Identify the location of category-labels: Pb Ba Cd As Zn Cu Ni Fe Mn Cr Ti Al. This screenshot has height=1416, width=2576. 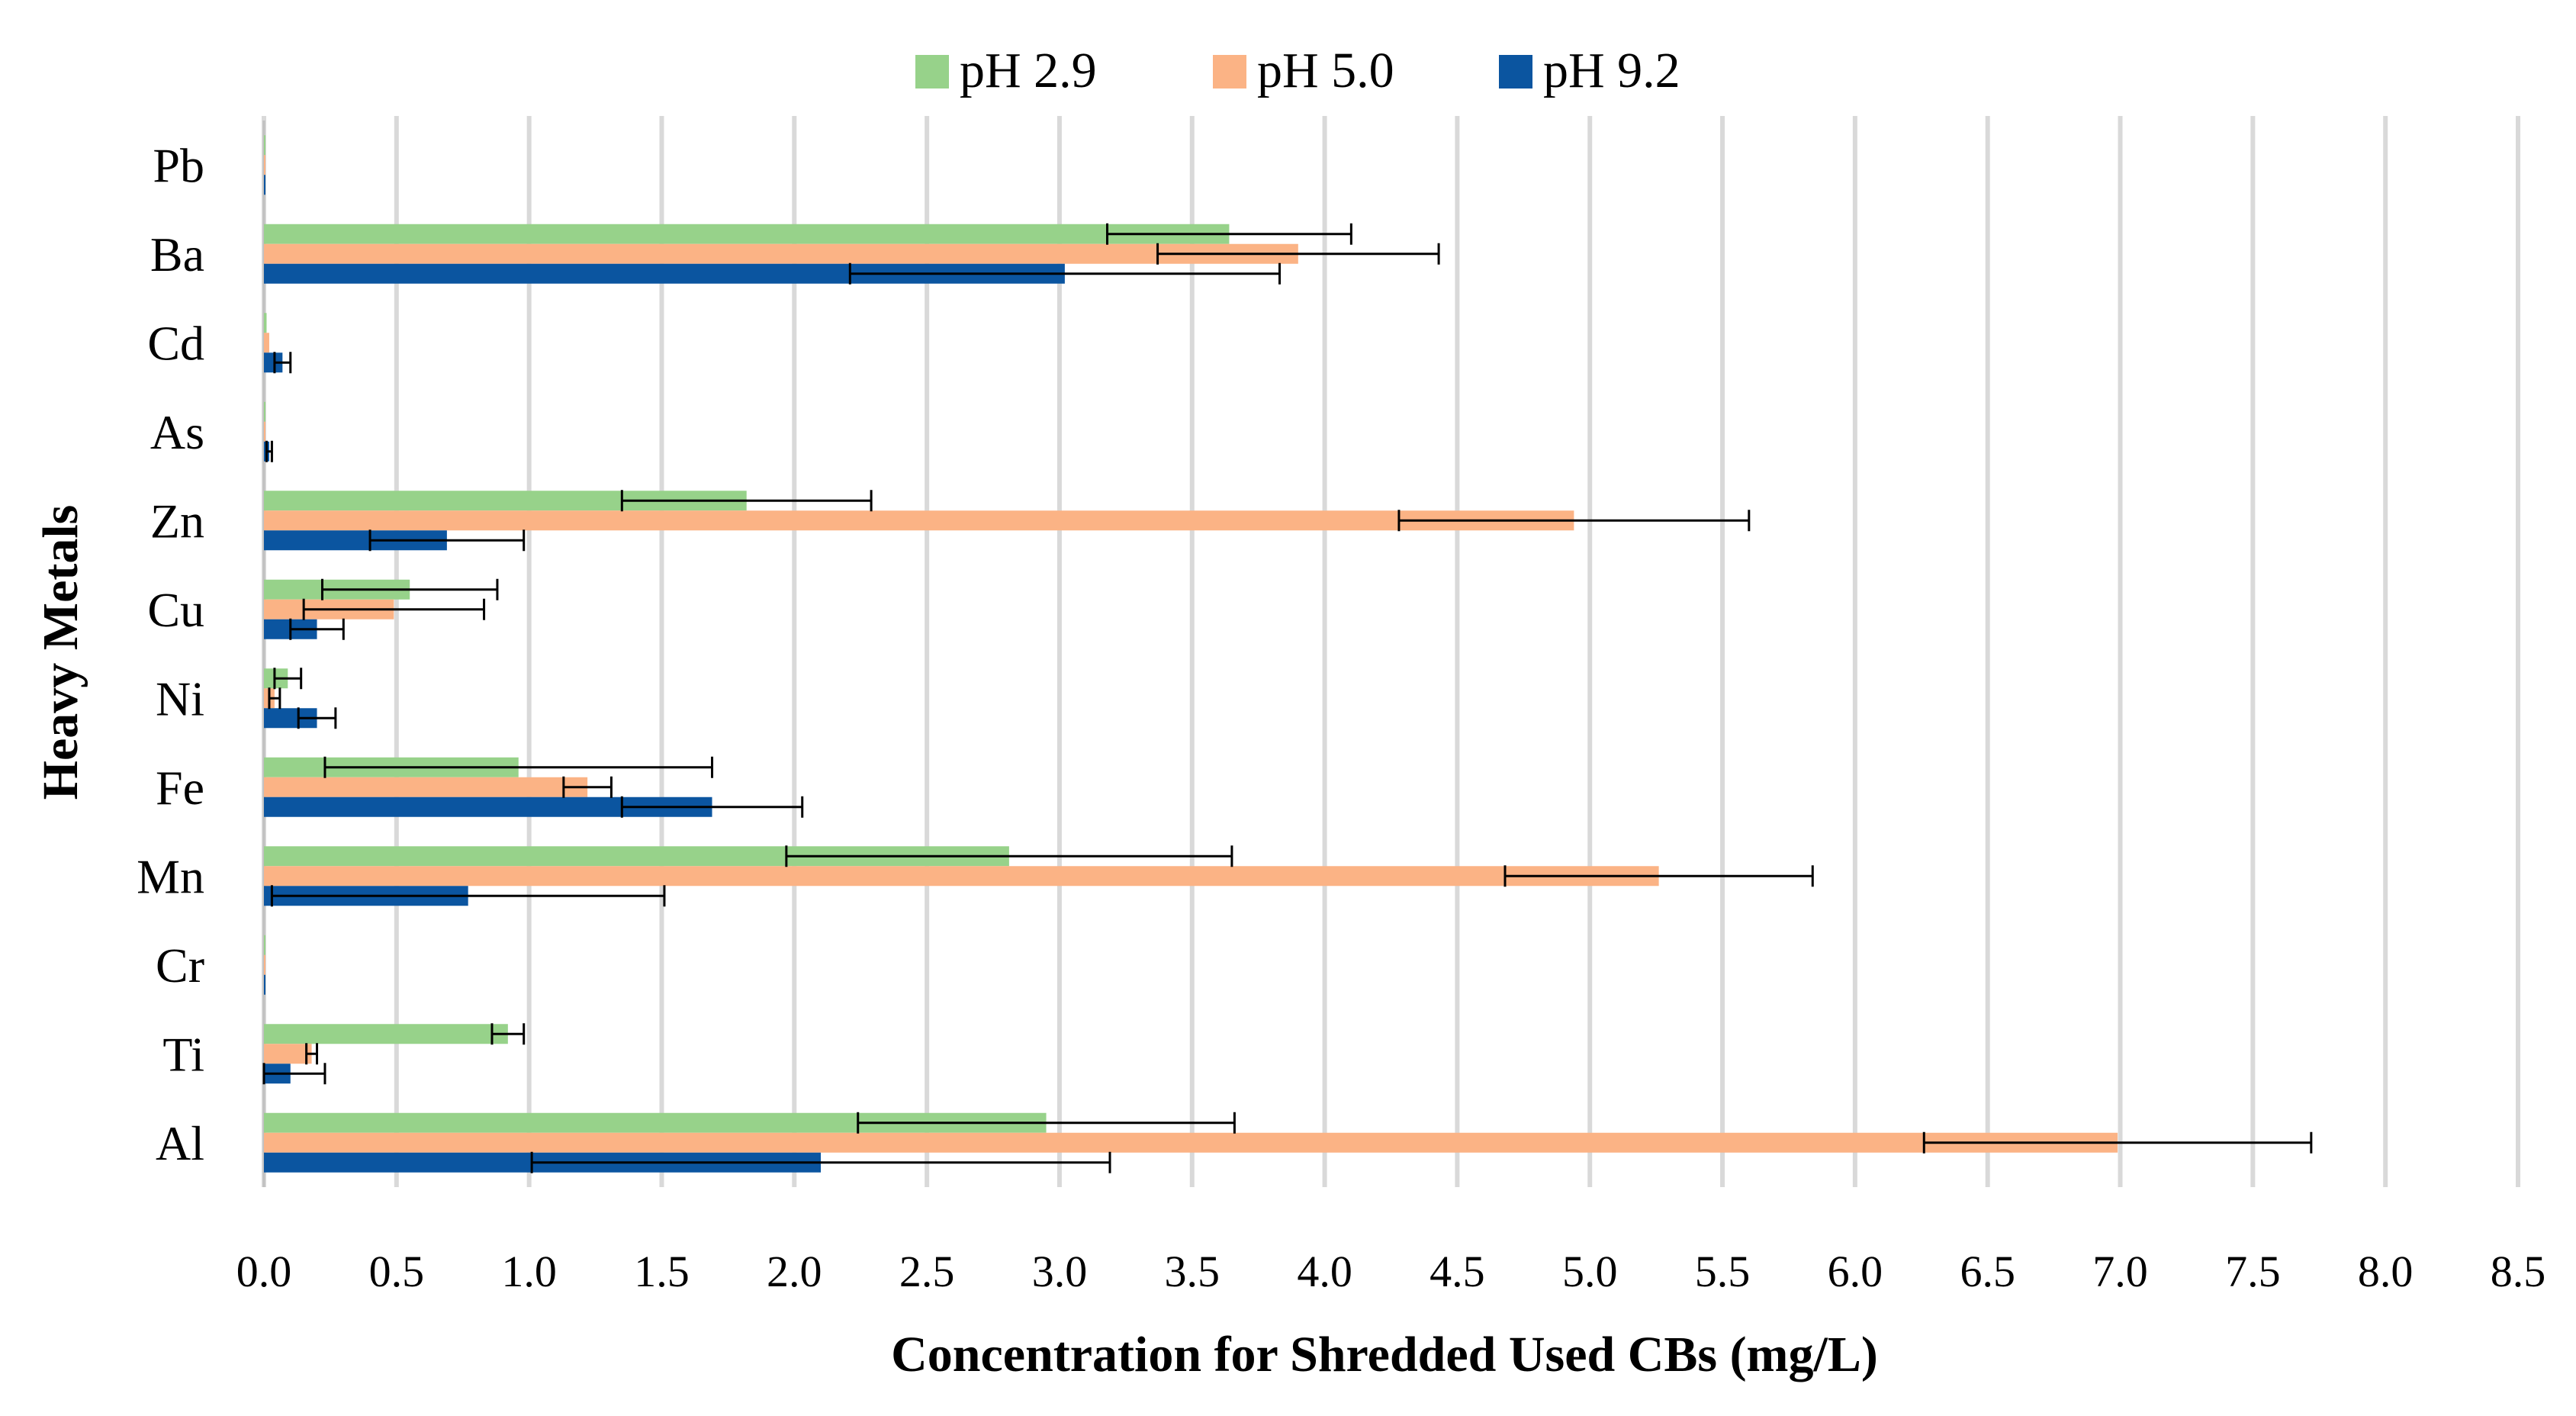
(171, 654).